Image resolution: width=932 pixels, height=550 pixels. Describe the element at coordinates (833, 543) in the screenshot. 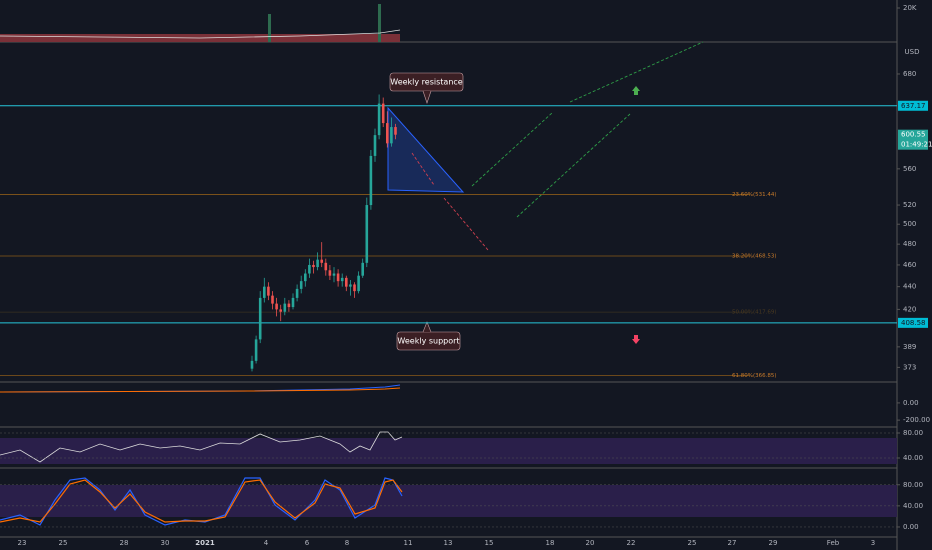

I see `x-tick-label: Feb` at that location.